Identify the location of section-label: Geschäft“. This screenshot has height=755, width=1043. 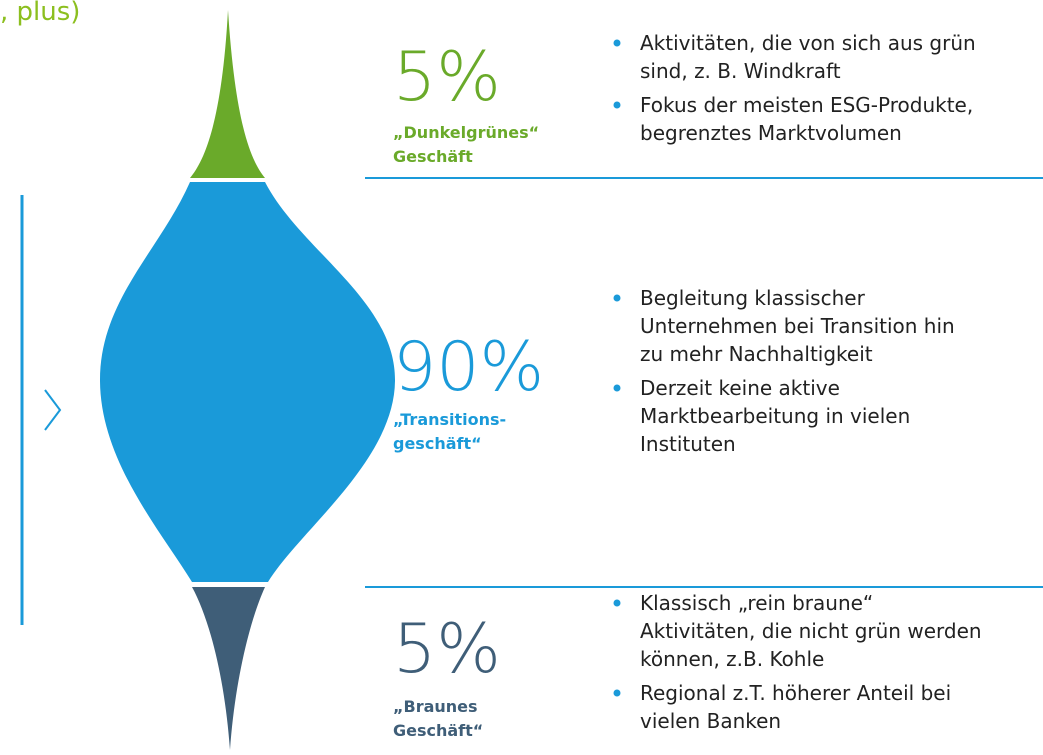
(438, 730).